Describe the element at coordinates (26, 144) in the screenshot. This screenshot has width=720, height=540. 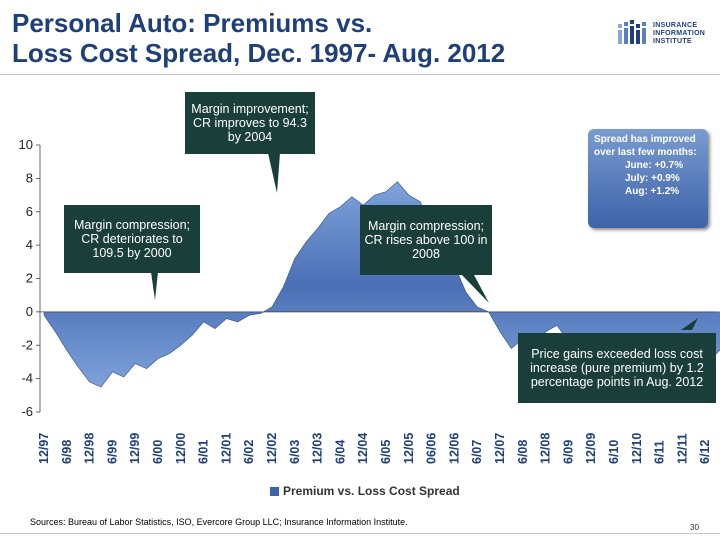
I see `y-tick-label: 10` at that location.